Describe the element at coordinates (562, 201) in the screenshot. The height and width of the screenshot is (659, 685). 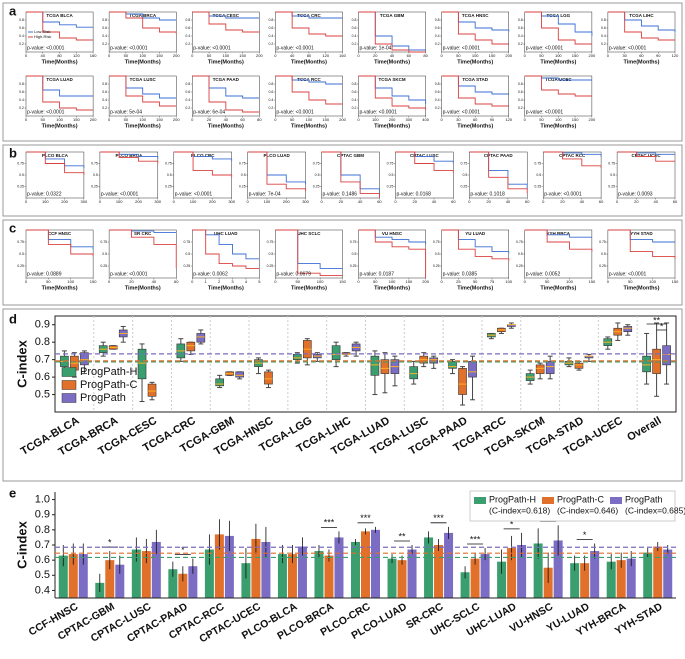
I see `x-tick-label: 20` at that location.